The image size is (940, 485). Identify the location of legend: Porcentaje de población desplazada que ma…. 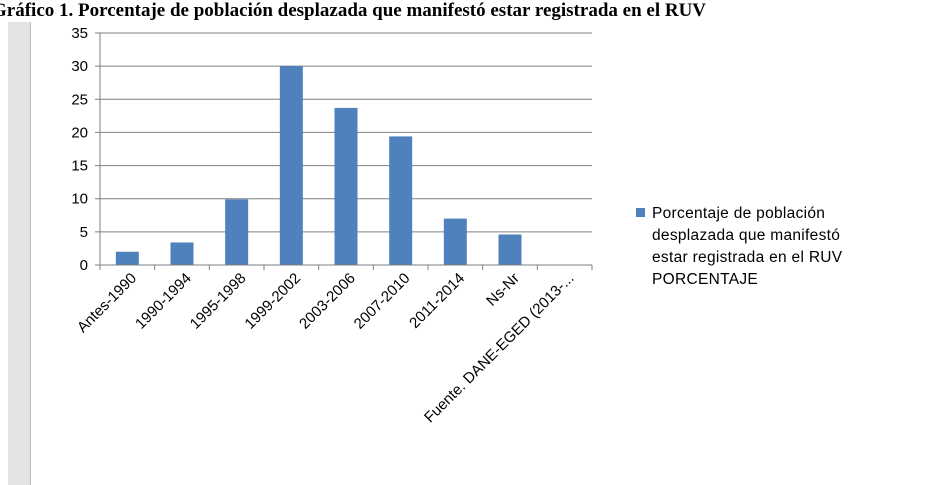
(739, 246).